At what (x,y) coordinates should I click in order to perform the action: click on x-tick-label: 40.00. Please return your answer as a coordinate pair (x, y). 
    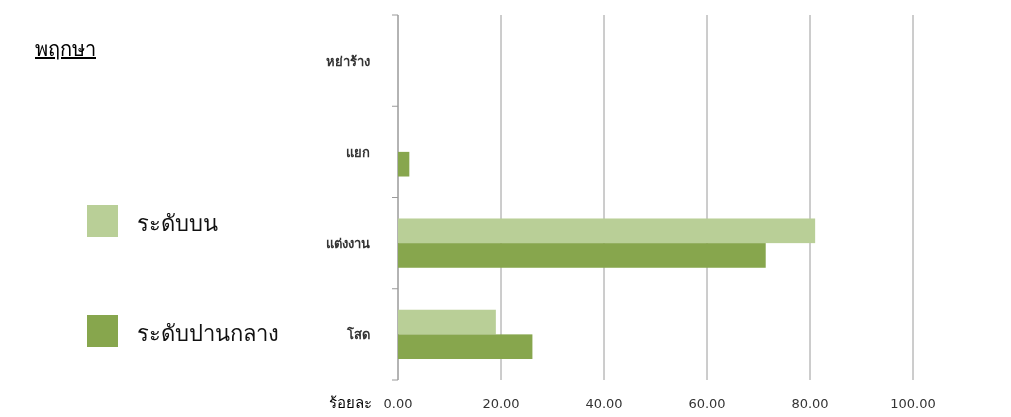
    Looking at the image, I should click on (604, 403).